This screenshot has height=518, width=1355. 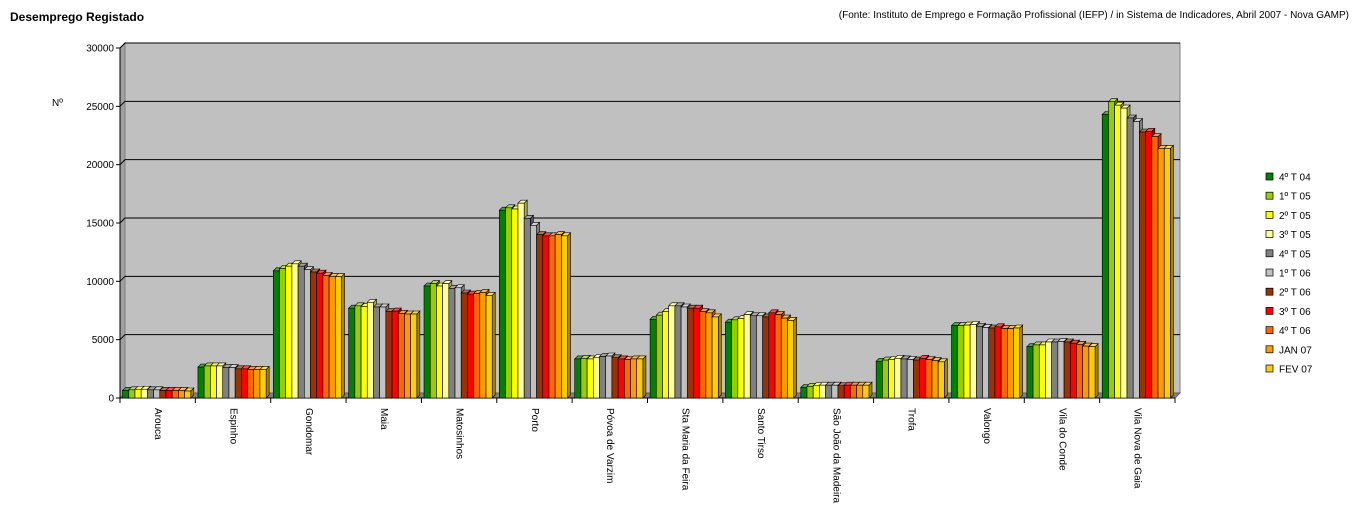 I want to click on legend-label: 2º T 06, so click(x=1295, y=293).